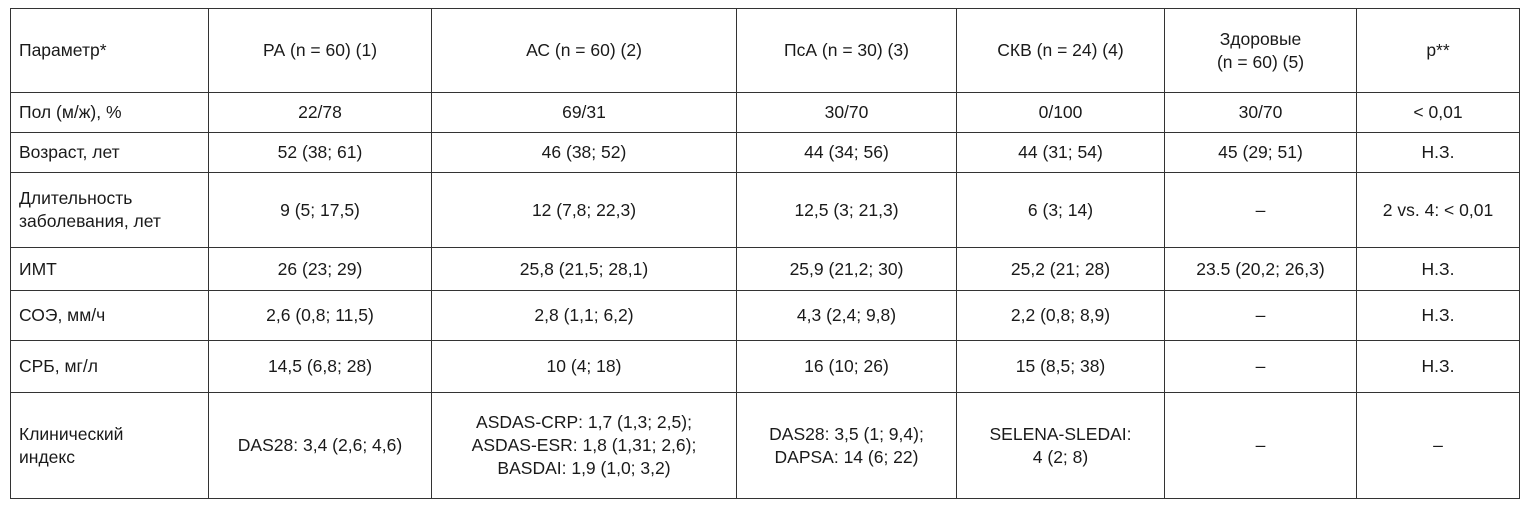 Image resolution: width=1529 pixels, height=512 pixels. Describe the element at coordinates (320, 50) in the screenshot. I see `header-cell: РА (n = 60) (1)` at that location.